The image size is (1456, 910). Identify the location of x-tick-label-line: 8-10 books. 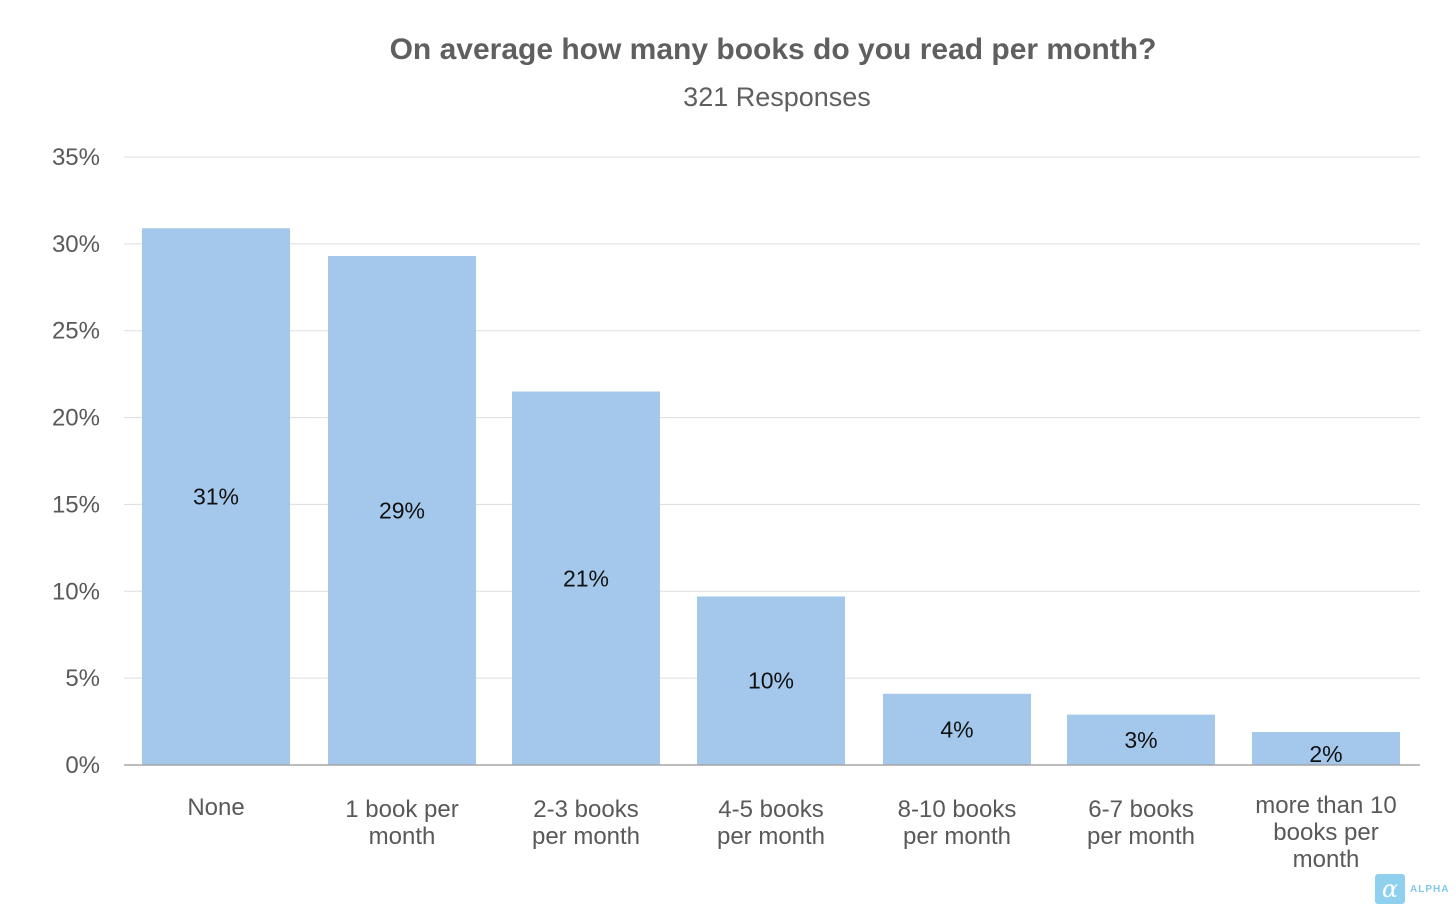
(957, 809).